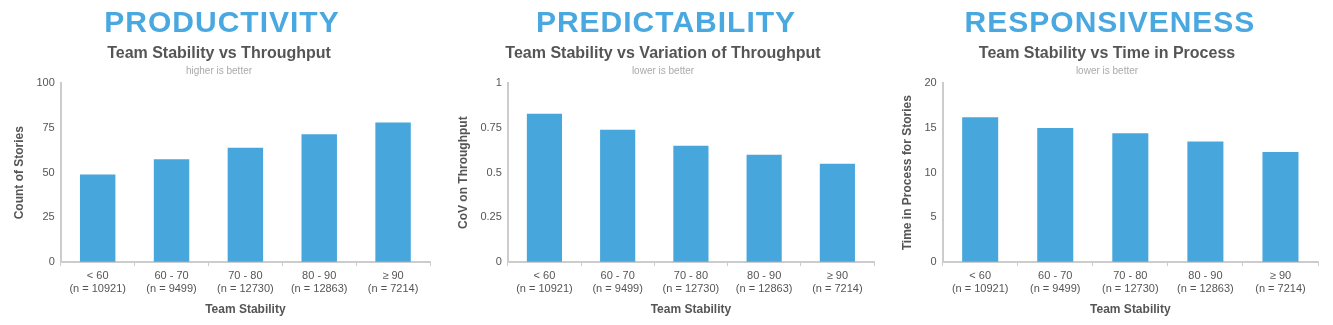 The width and height of the screenshot is (1333, 325). I want to click on y-tick-label: 0.5, so click(494, 171).